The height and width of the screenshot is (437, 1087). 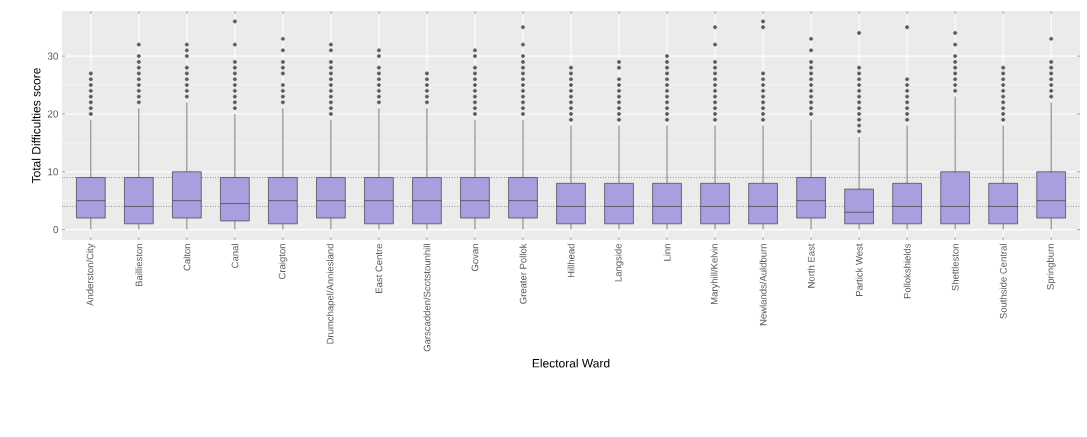 What do you see at coordinates (283, 261) in the screenshot?
I see `x-tick-label: Craigton` at bounding box center [283, 261].